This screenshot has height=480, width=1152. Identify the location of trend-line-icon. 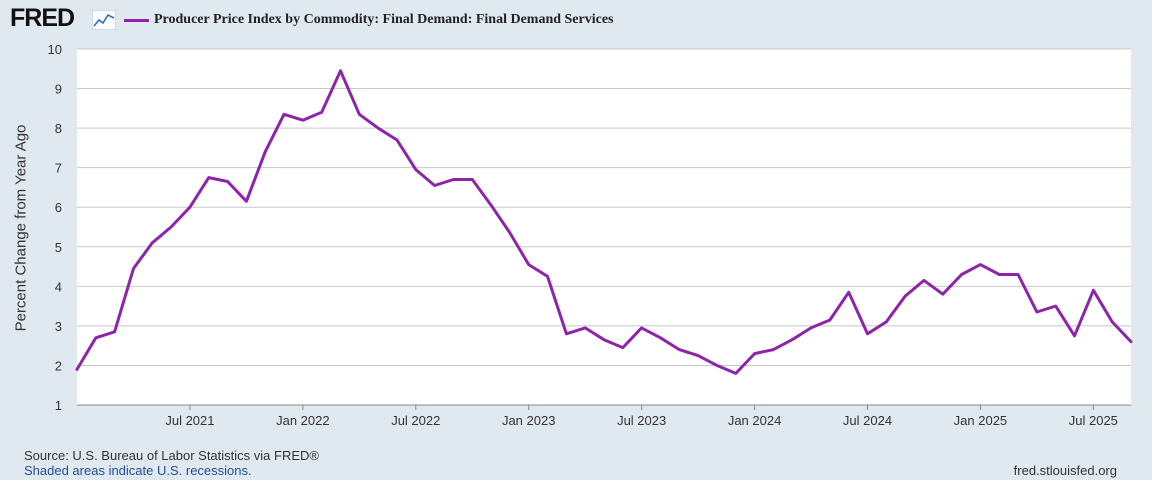
(104, 20).